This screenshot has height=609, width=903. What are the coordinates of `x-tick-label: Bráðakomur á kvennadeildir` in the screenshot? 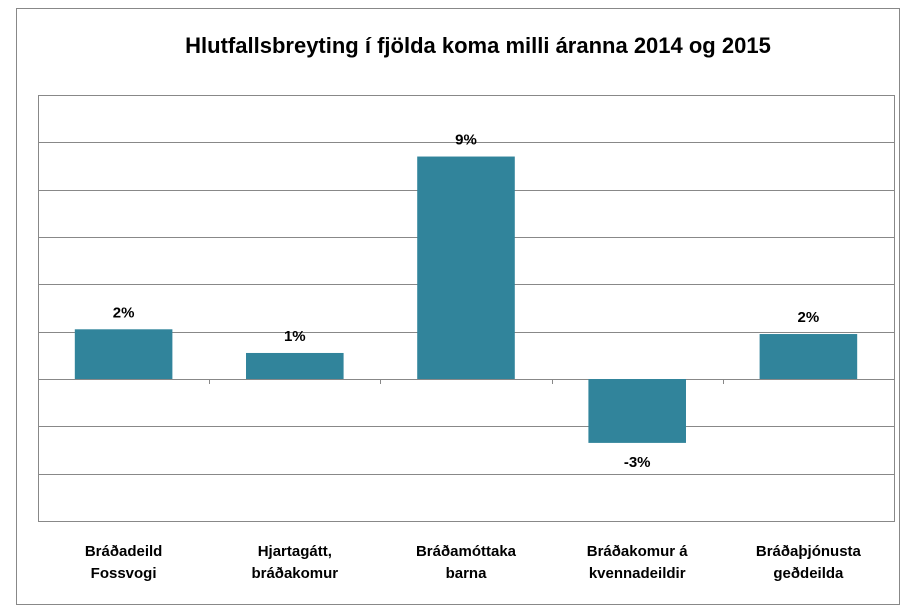 It's located at (637, 562).